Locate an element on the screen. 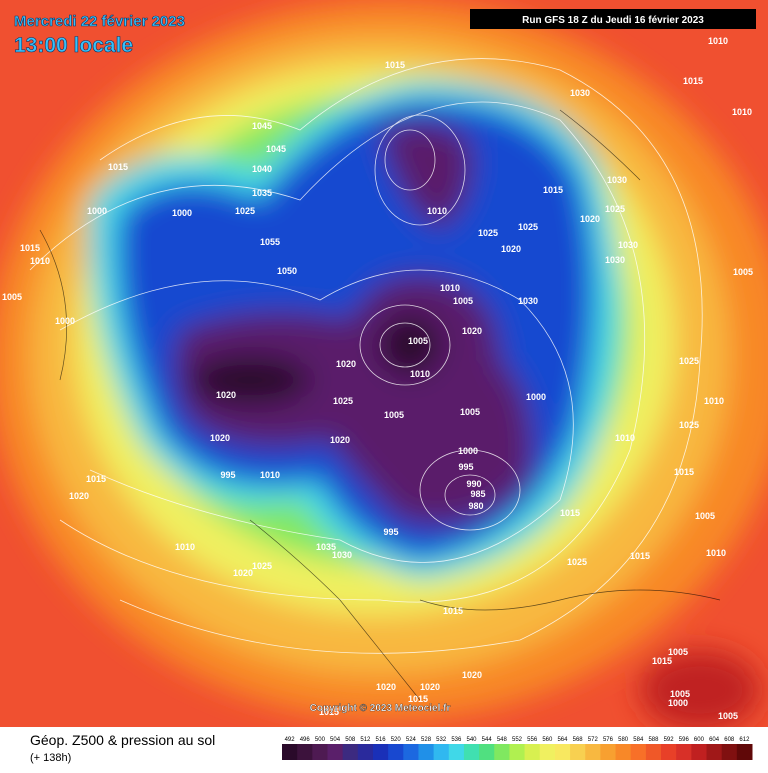 This screenshot has height=773, width=768. scale-label: 552 is located at coordinates (517, 740).